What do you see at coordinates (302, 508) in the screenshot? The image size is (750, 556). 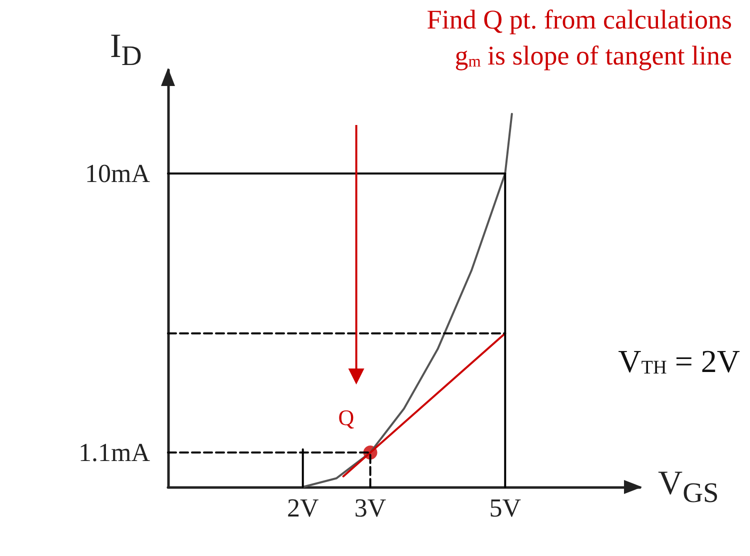 I see `x-tick-label: 2V` at bounding box center [302, 508].